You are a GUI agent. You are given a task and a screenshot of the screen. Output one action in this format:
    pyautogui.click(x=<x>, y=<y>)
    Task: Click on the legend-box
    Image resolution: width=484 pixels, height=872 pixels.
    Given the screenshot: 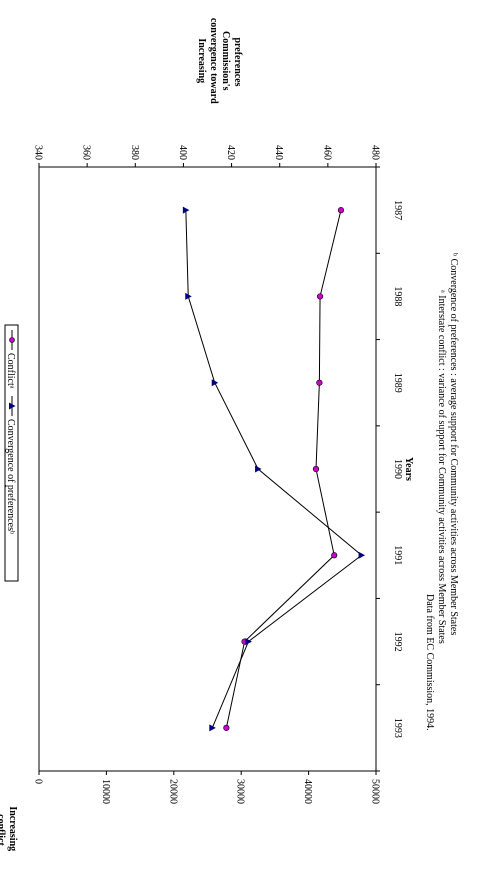 What is the action you would take?
    pyautogui.click(x=11, y=453)
    